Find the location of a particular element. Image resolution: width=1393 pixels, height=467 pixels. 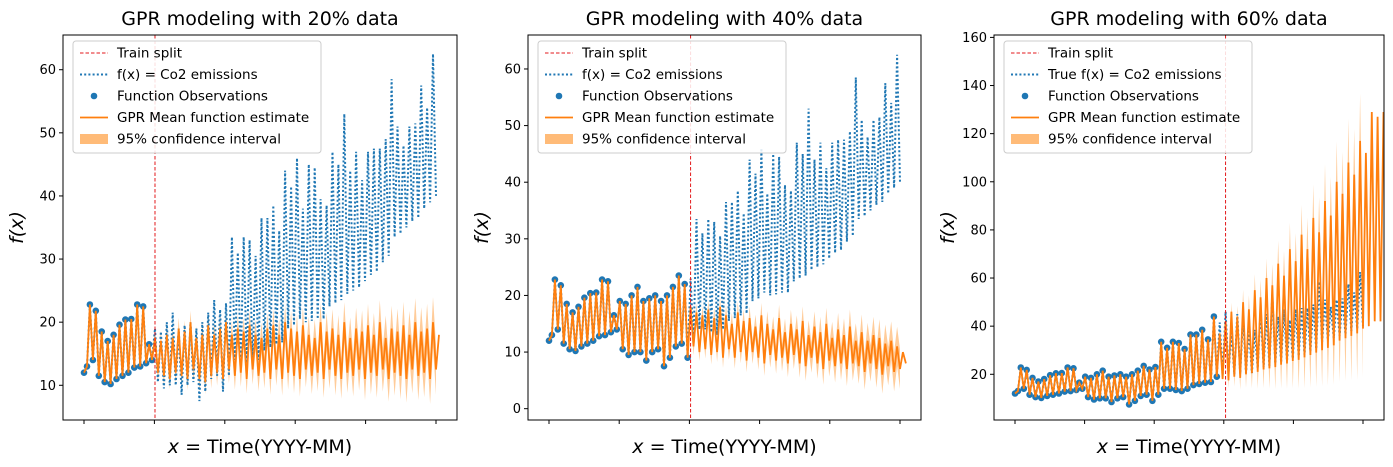

observations-group is located at coordinates (118, 344).